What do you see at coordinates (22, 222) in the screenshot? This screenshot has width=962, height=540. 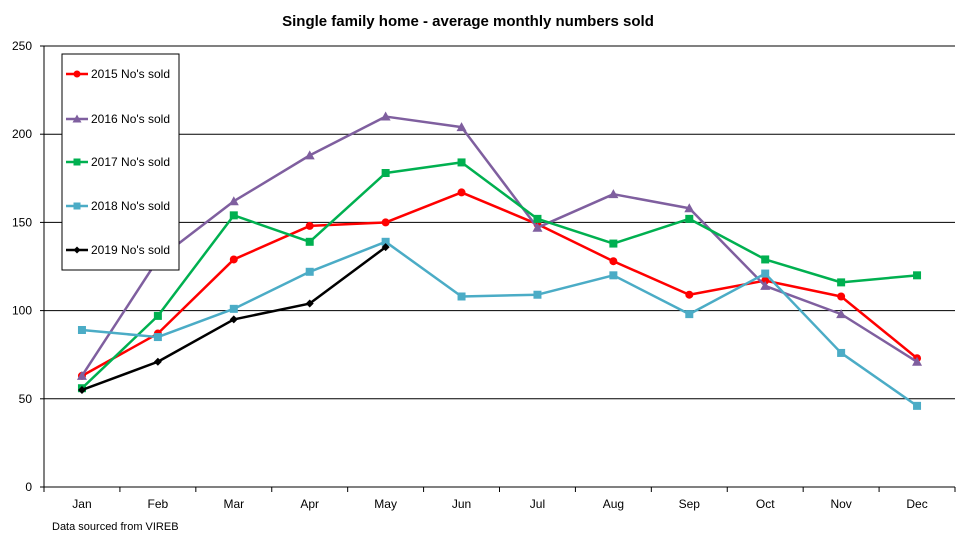 I see `y-tick-label: 150` at bounding box center [22, 222].